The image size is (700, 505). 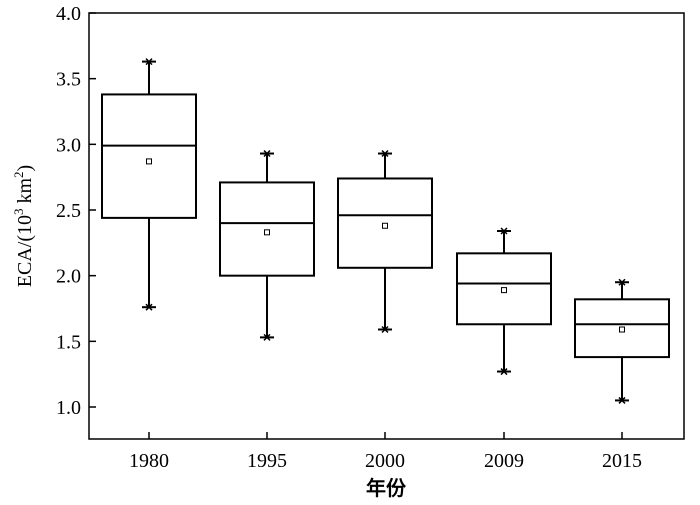 What do you see at coordinates (504, 461) in the screenshot?
I see `x-tick-label: 2009` at bounding box center [504, 461].